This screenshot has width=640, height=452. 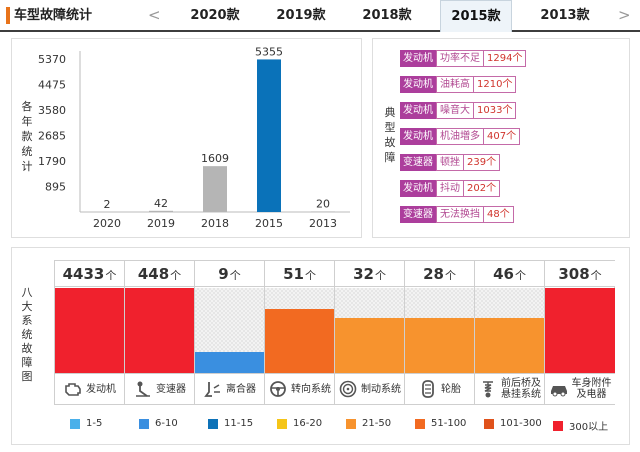 What do you see at coordinates (269, 51) in the screenshot?
I see `data-label-2015: 5355` at bounding box center [269, 51].